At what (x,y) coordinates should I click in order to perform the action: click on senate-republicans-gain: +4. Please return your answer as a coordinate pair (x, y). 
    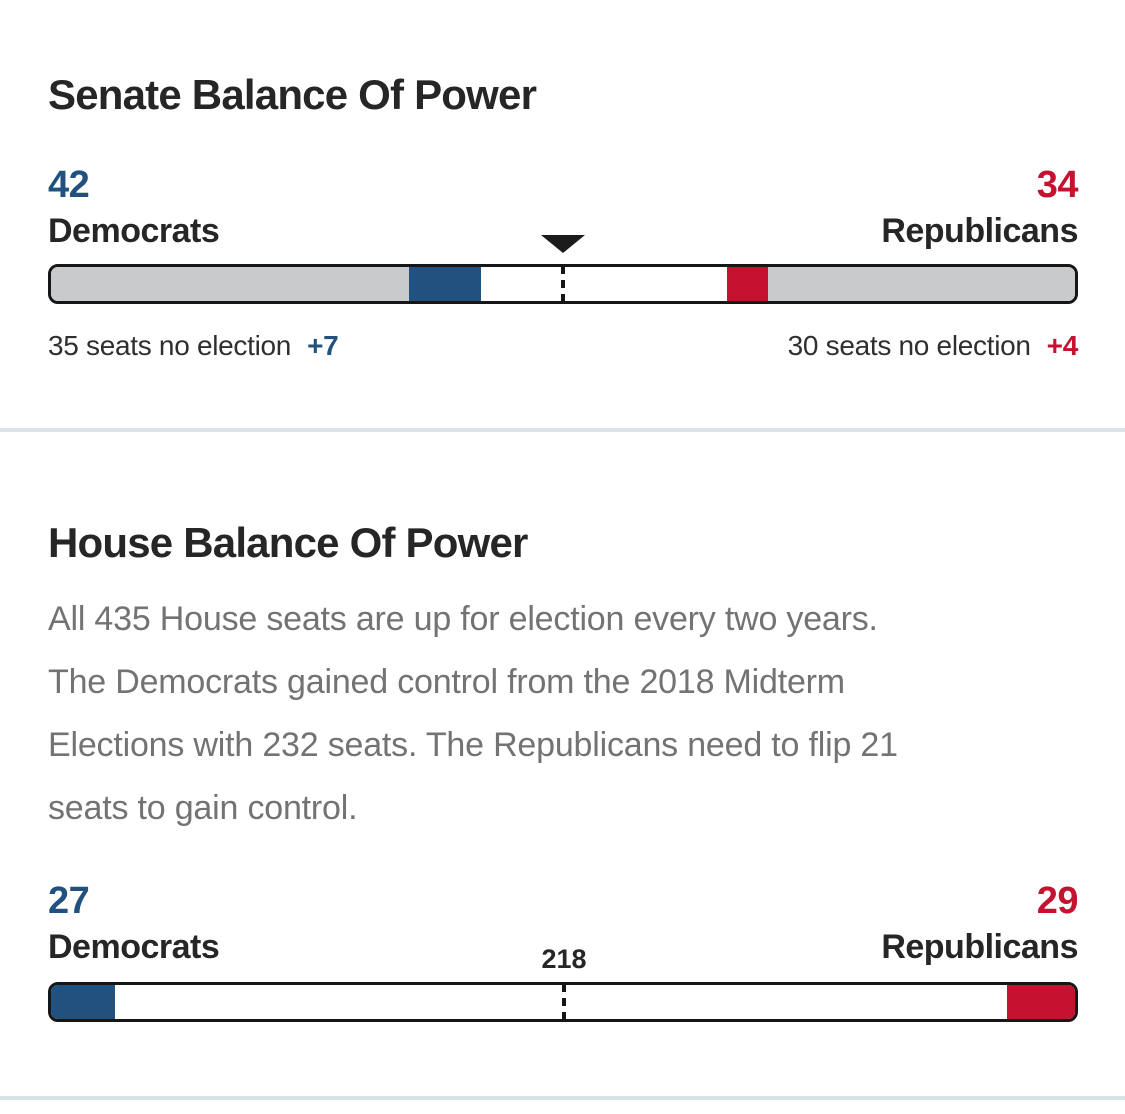
    Looking at the image, I should click on (1062, 345).